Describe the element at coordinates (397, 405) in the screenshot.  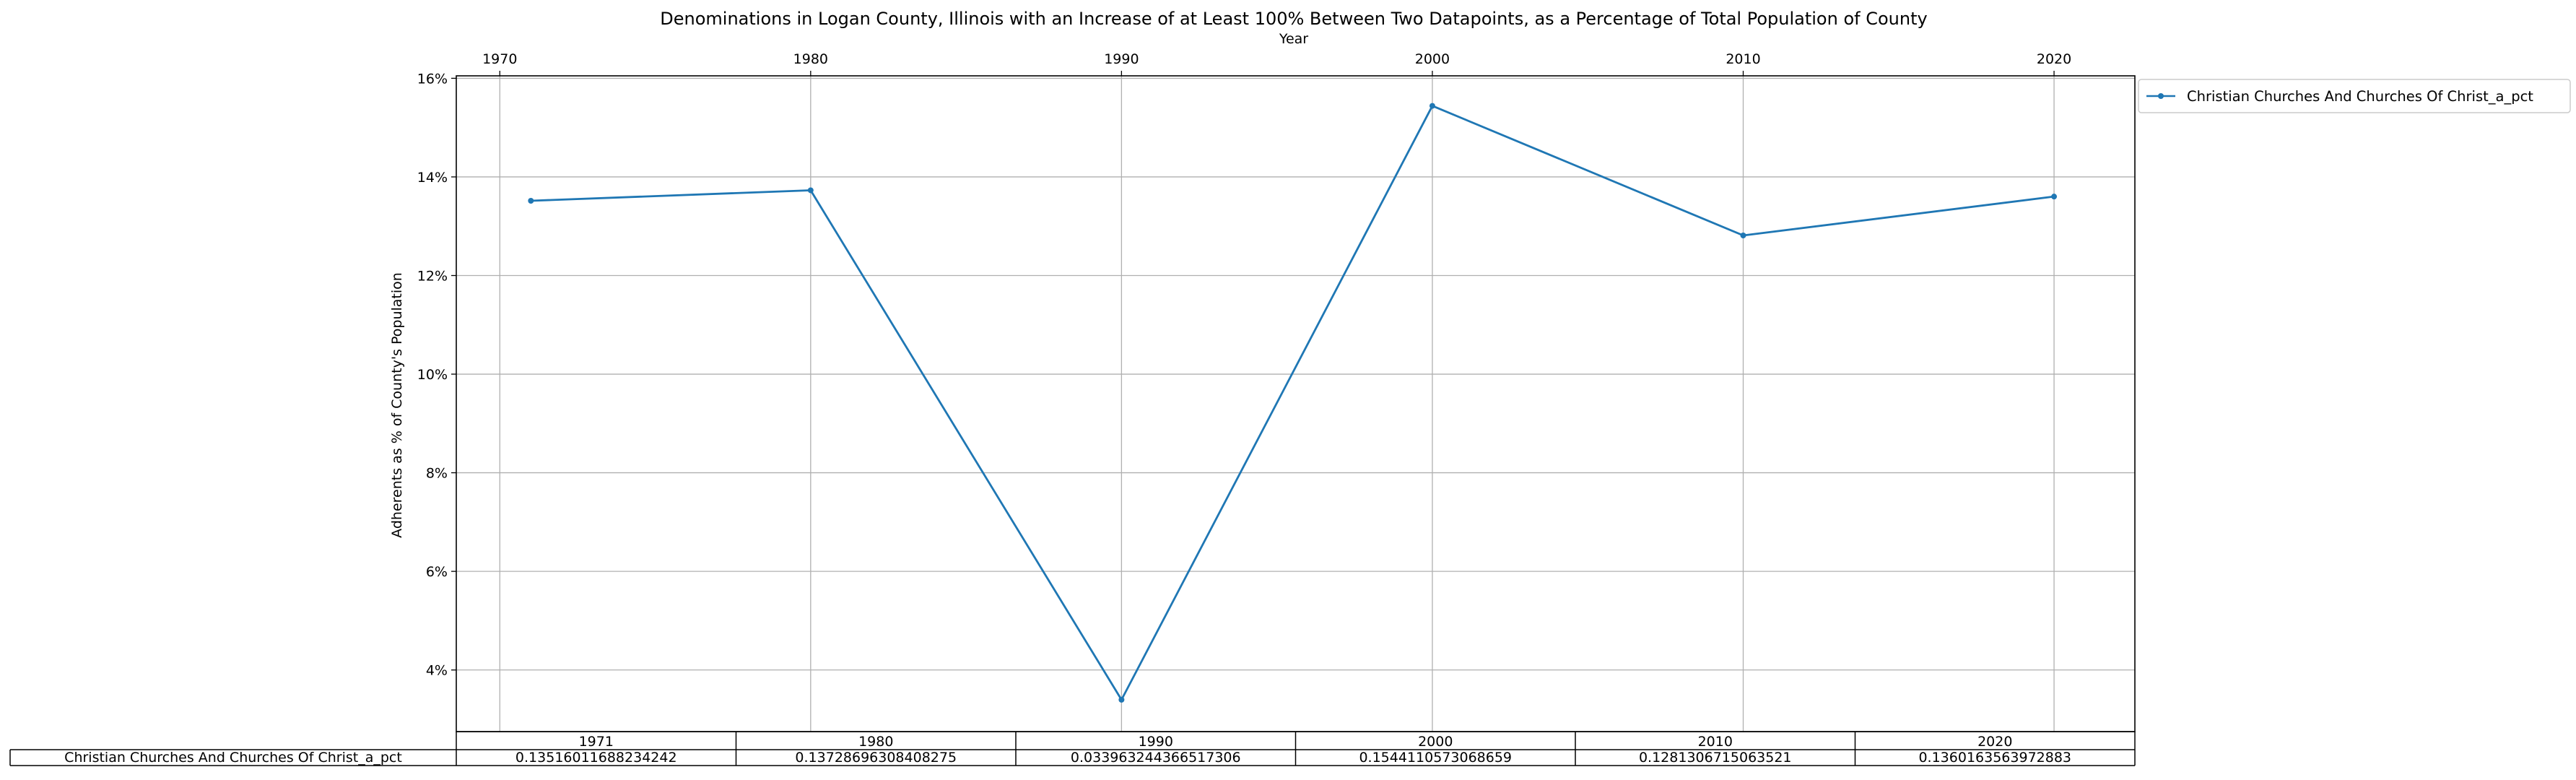
I see `y-axis-label: Adherents as % of County's Population` at that location.